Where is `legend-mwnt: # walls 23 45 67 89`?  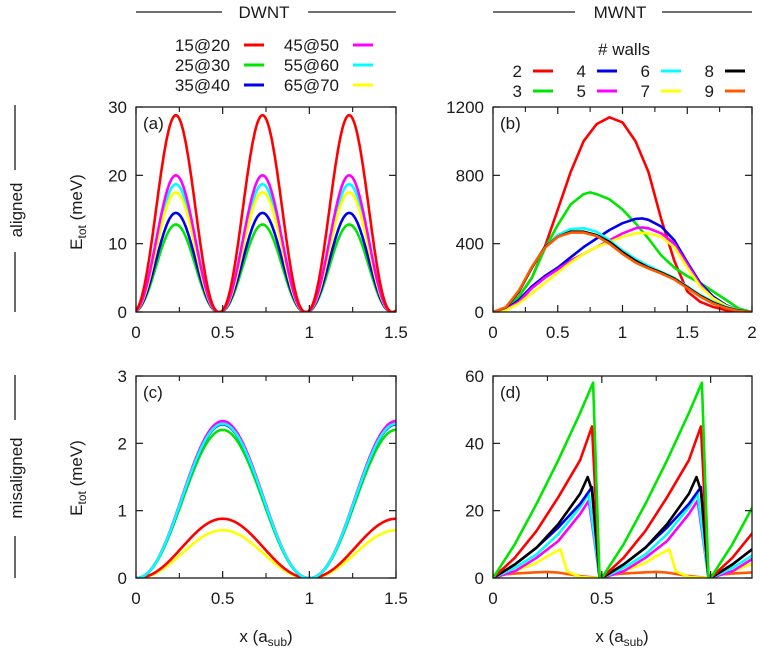
legend-mwnt: # walls 23 45 67 89 is located at coordinates (629, 70).